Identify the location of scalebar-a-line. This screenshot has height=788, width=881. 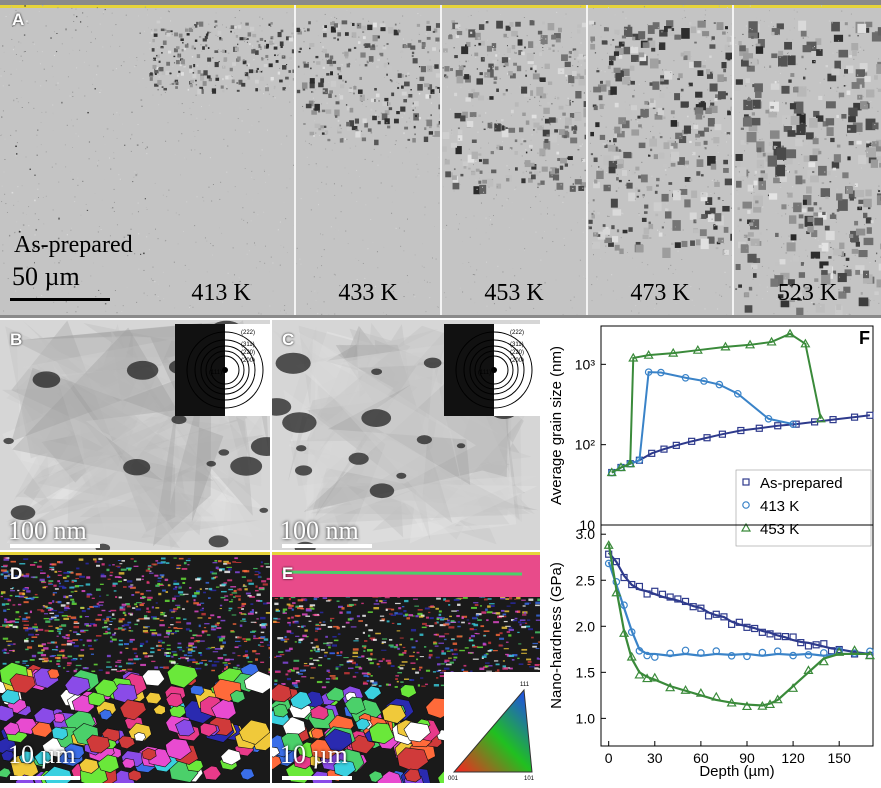
(60, 299).